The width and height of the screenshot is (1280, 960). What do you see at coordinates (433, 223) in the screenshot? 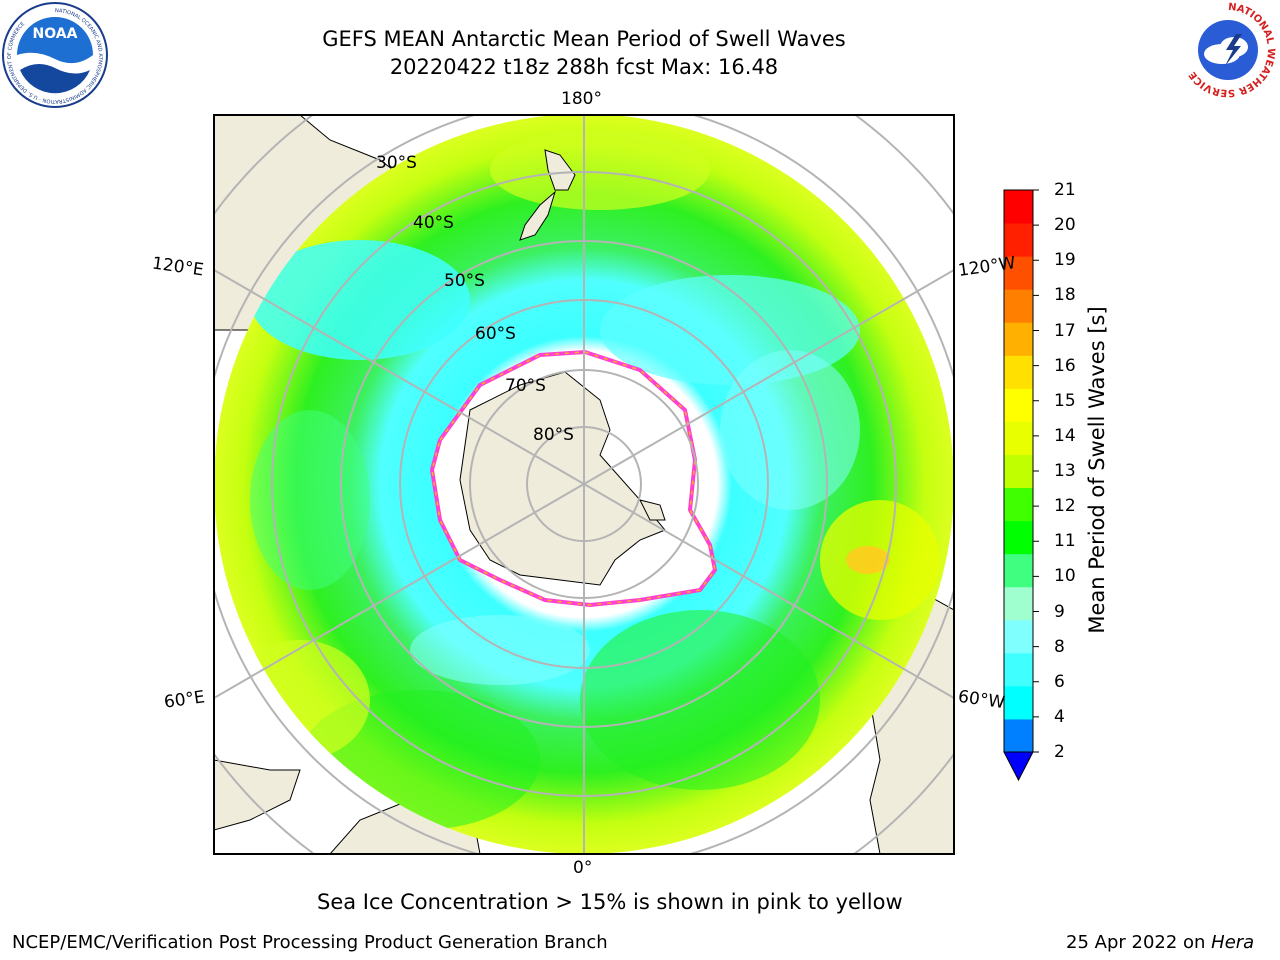
I see `lat-label-40: 40°S` at bounding box center [433, 223].